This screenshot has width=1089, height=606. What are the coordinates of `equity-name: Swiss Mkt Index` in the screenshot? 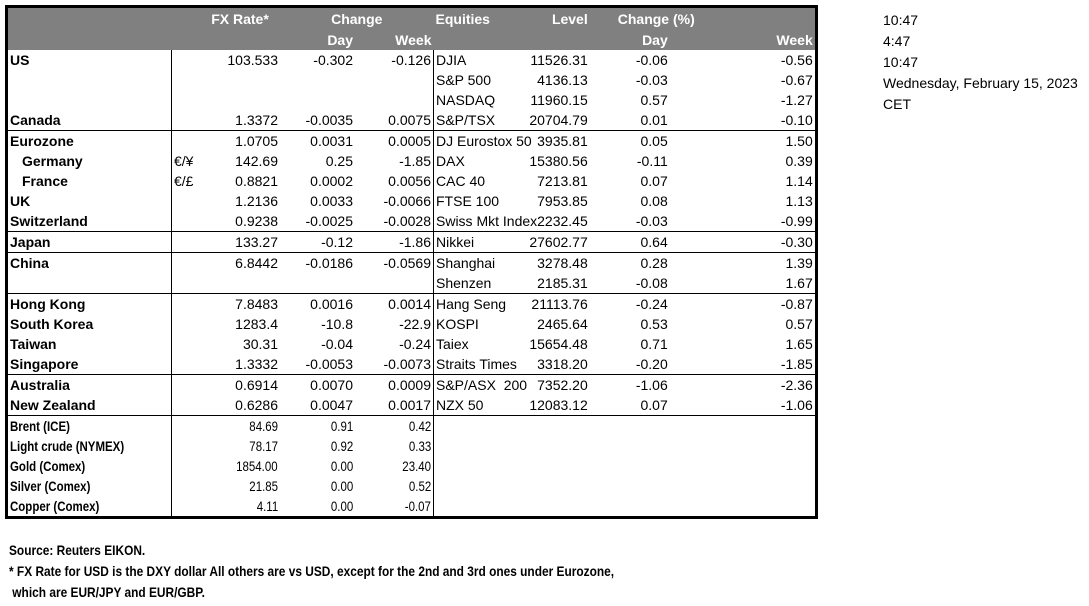 It's located at (487, 221).